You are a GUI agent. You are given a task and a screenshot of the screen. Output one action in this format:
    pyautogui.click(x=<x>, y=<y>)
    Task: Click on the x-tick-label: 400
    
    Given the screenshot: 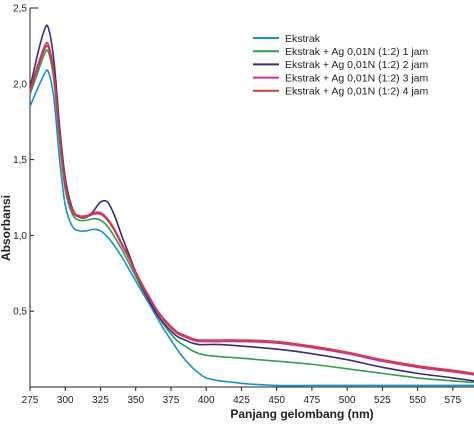 What is the action you would take?
    pyautogui.click(x=206, y=400)
    